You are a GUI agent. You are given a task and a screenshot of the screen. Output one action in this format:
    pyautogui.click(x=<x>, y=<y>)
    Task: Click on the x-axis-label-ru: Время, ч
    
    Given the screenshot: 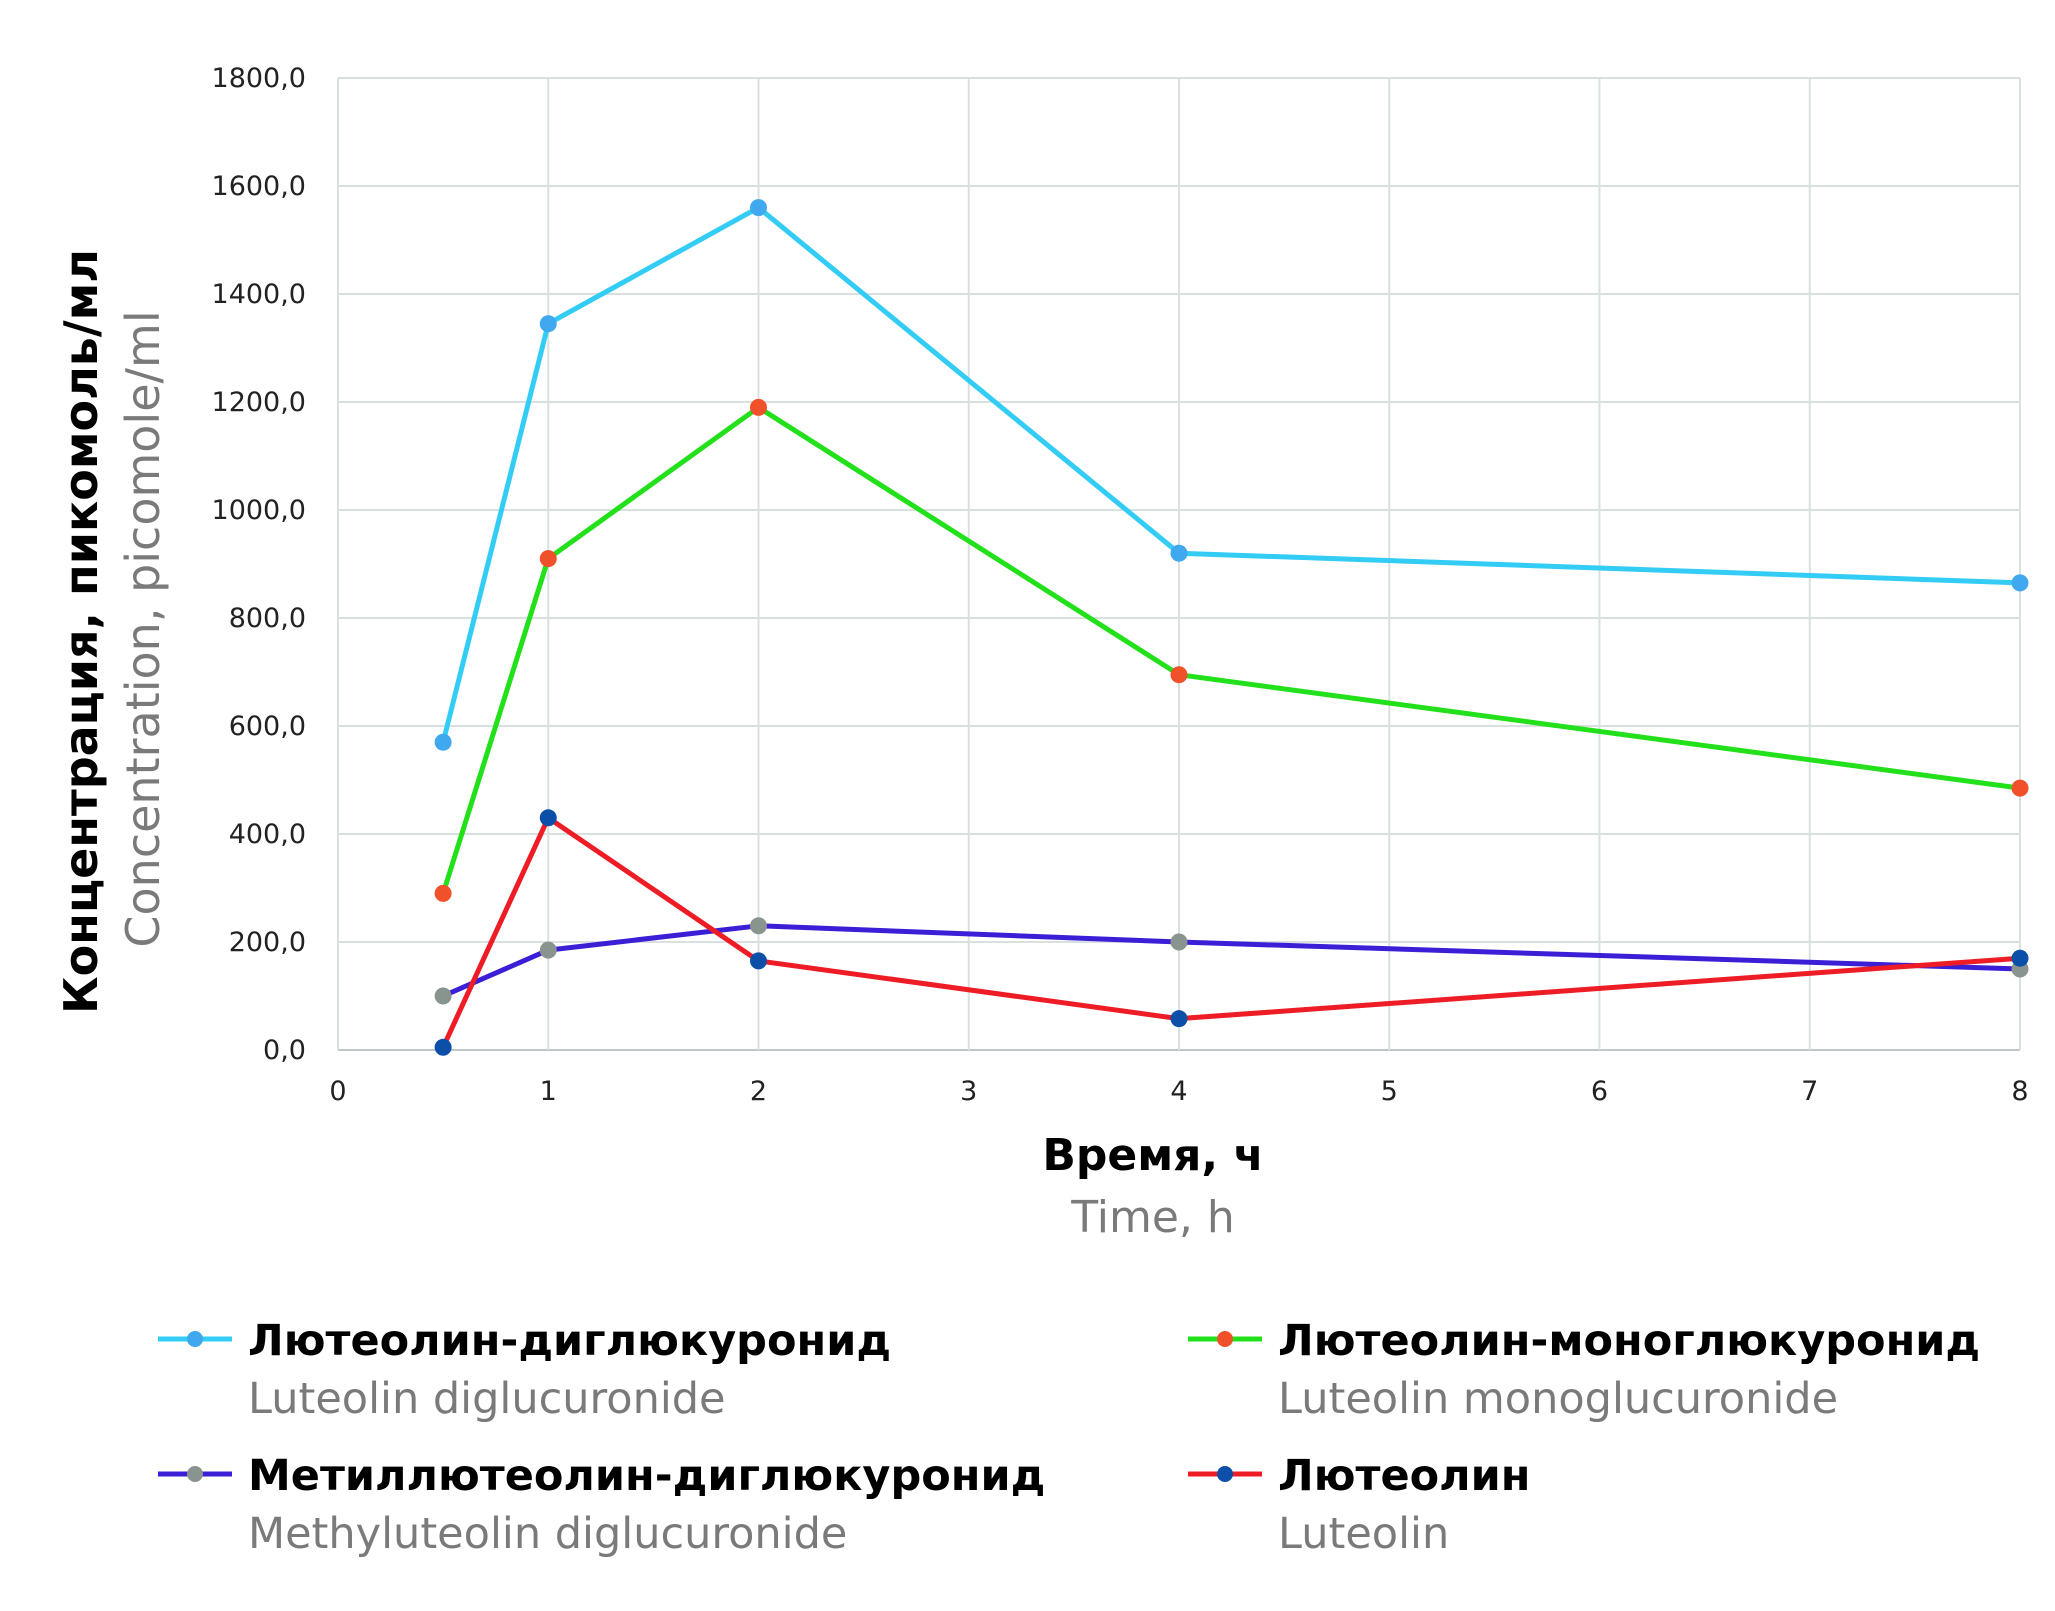 What is the action you would take?
    pyautogui.click(x=1152, y=1155)
    